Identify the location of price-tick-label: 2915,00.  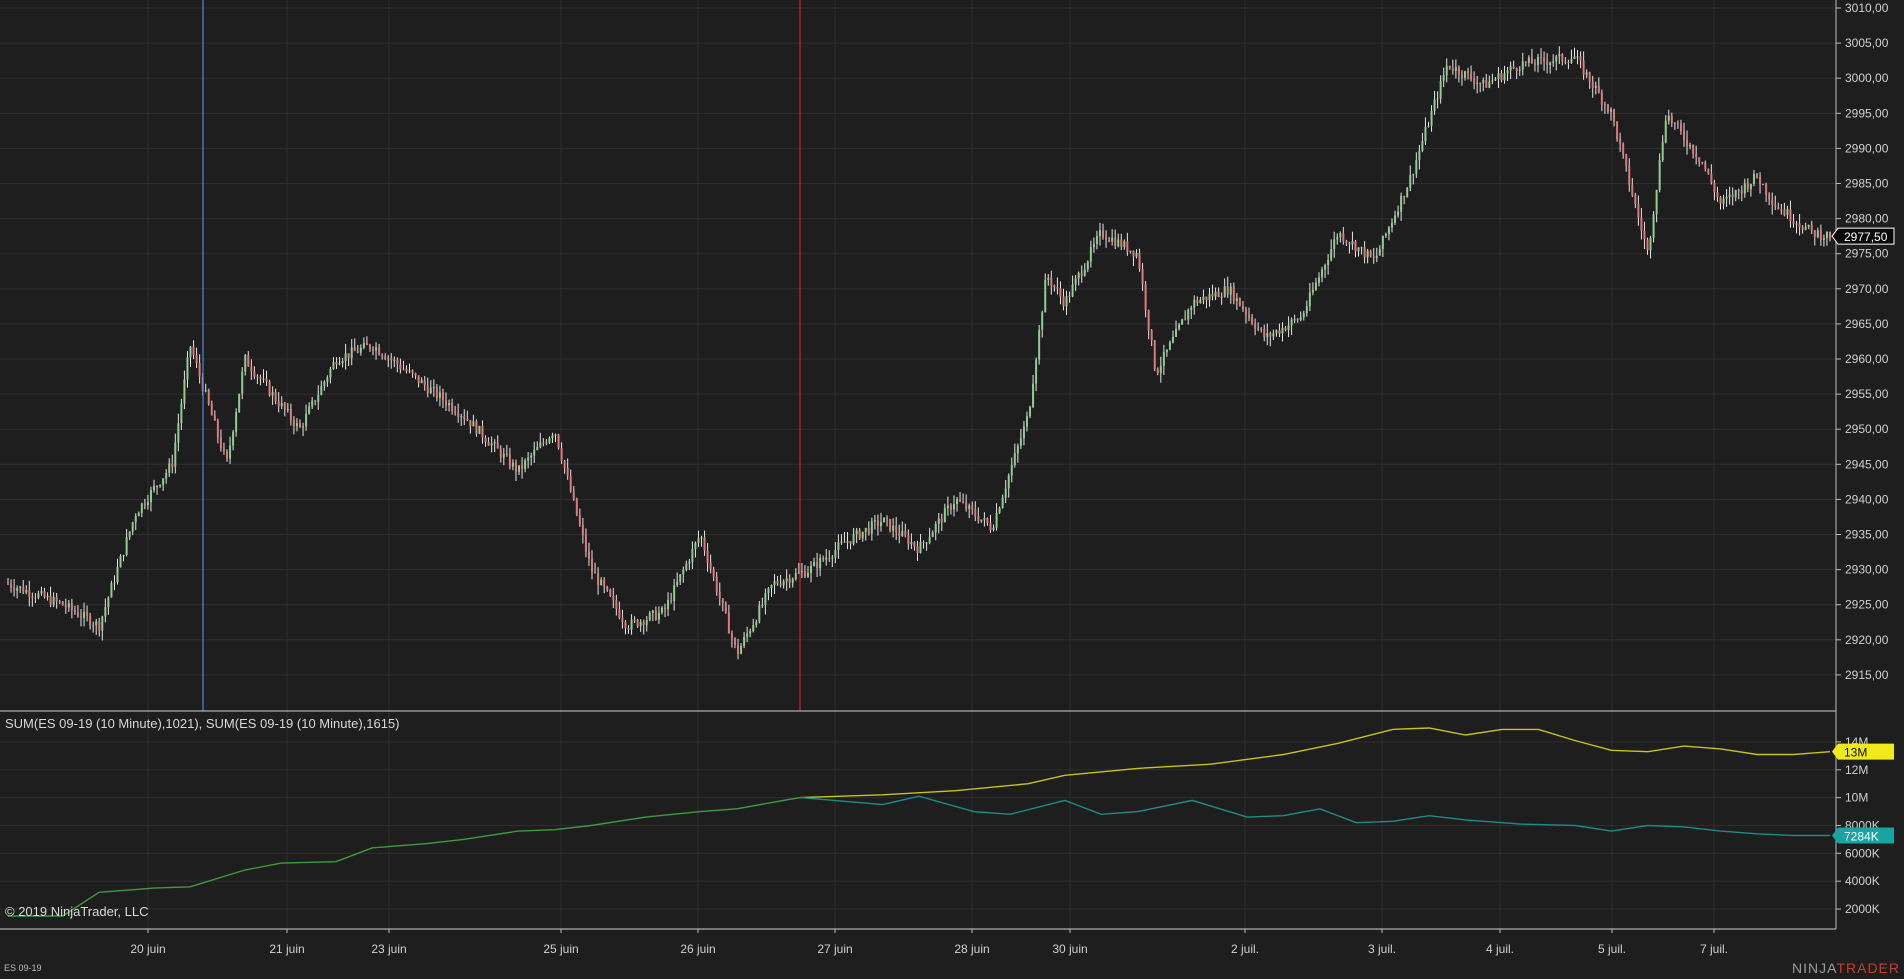
(1867, 675).